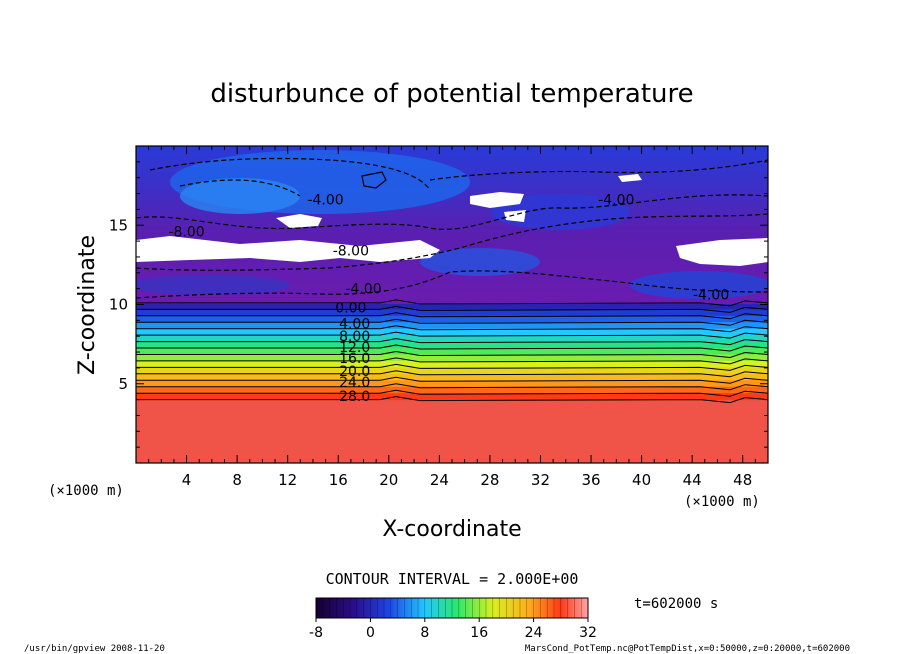 The height and width of the screenshot is (654, 904). Describe the element at coordinates (742, 480) in the screenshot. I see `x-tick-label: 48` at that location.